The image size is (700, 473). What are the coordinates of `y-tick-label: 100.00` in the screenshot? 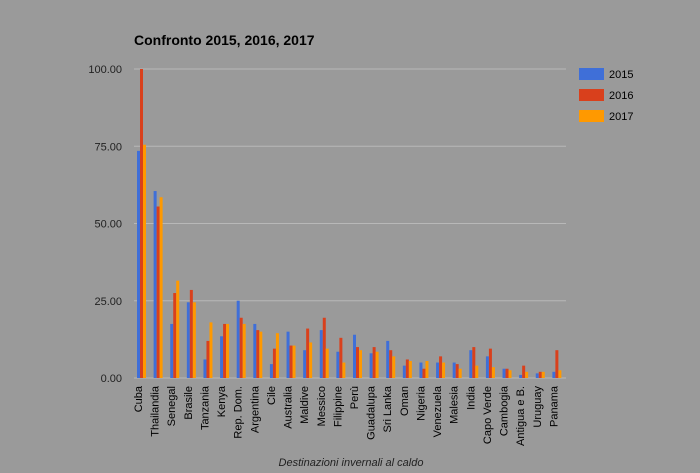 It's located at (105, 70).